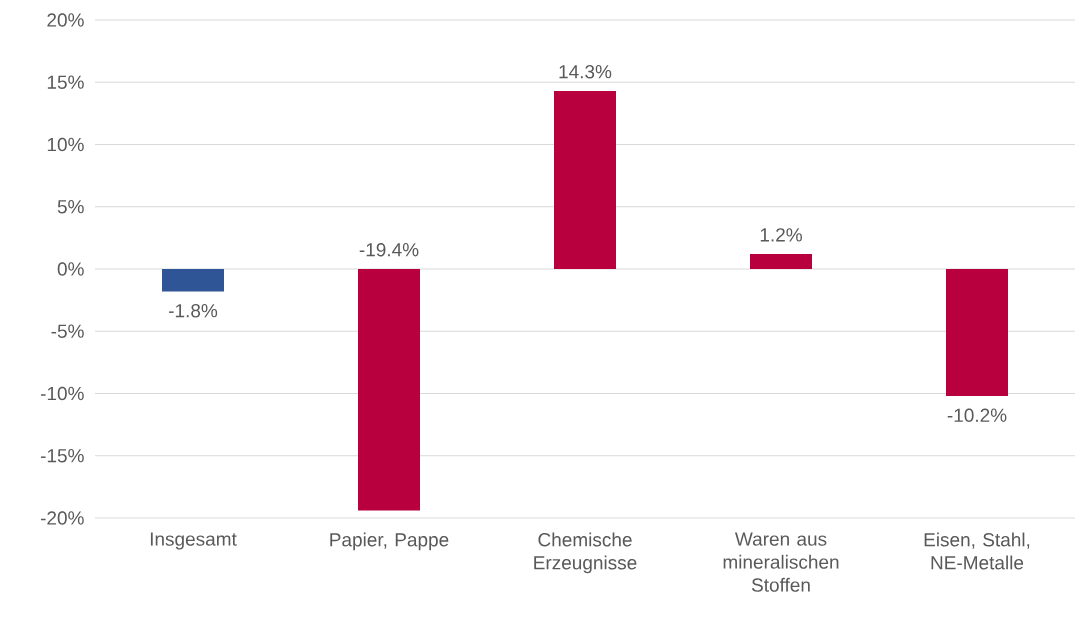  I want to click on data-label: 1.2%, so click(781, 235).